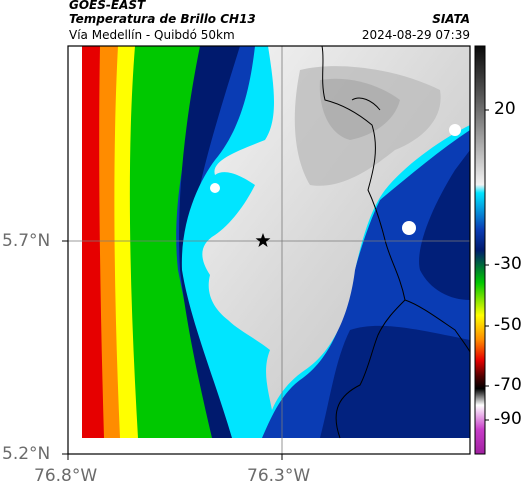  Describe the element at coordinates (263, 240) in the screenshot. I see `star-icon` at that location.